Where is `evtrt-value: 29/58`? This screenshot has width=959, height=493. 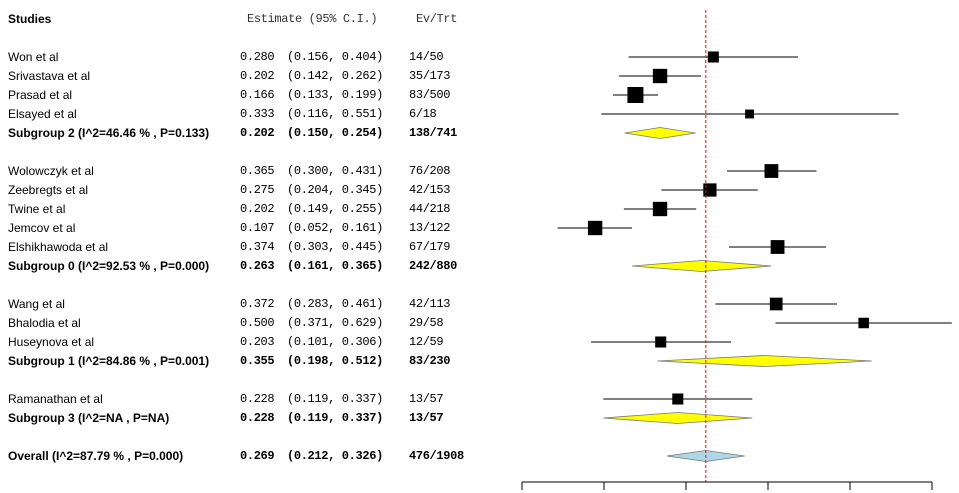 evtrt-value: 29/58 is located at coordinates (426, 322).